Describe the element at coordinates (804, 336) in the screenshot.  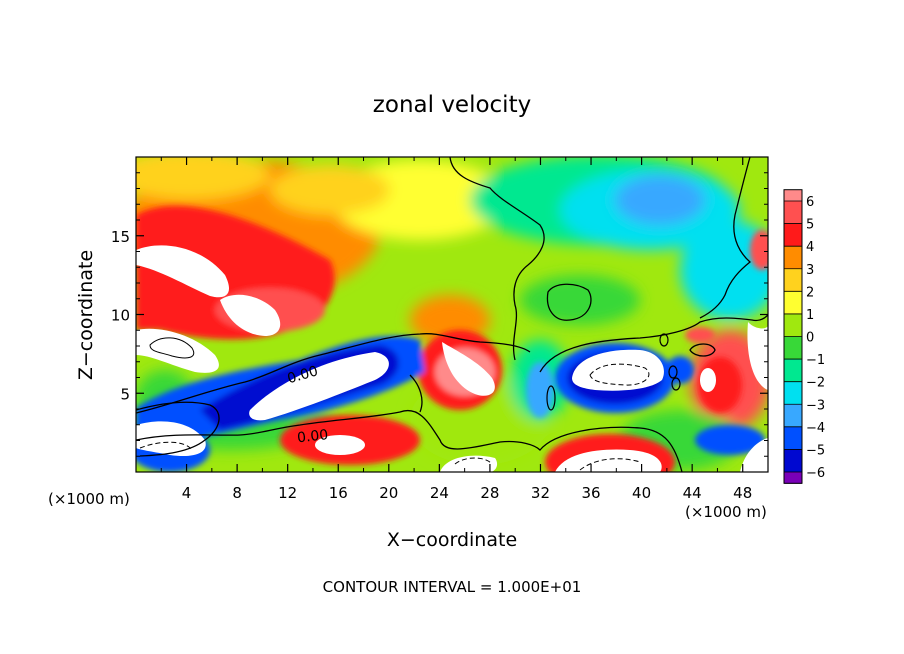
I see `colorbar: 6 5 4 3 2 1 0 −1 −2 −3 −4 −5 −6` at that location.